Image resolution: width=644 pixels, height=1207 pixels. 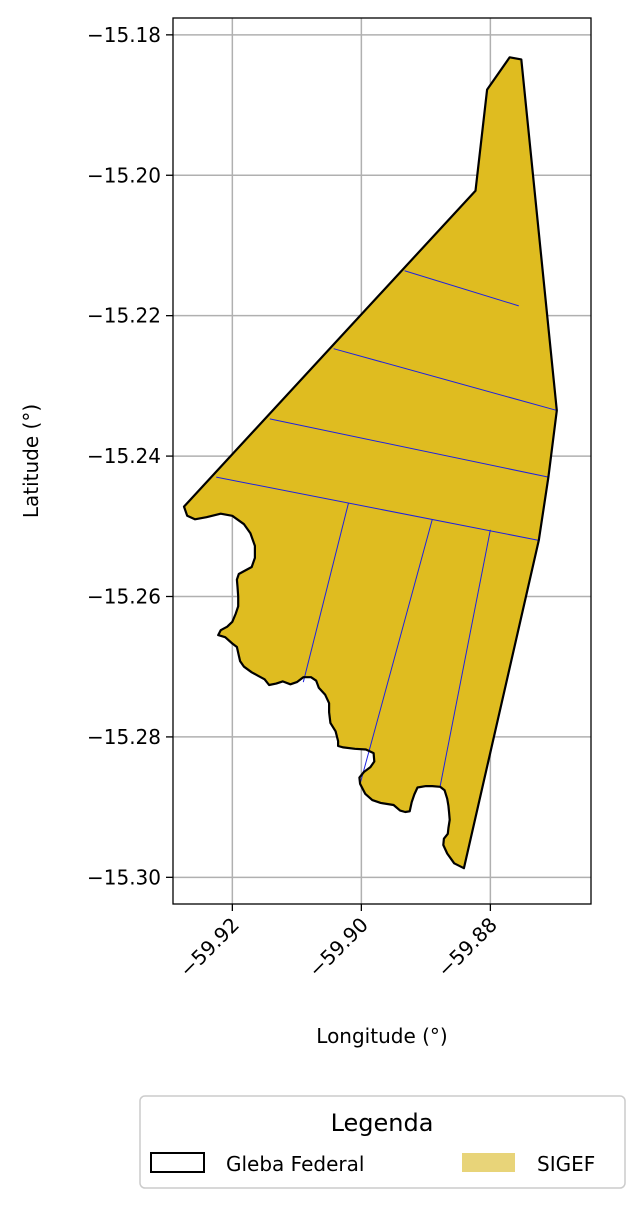 What do you see at coordinates (124, 316) in the screenshot?
I see `y-tick-label: −15.22` at bounding box center [124, 316].